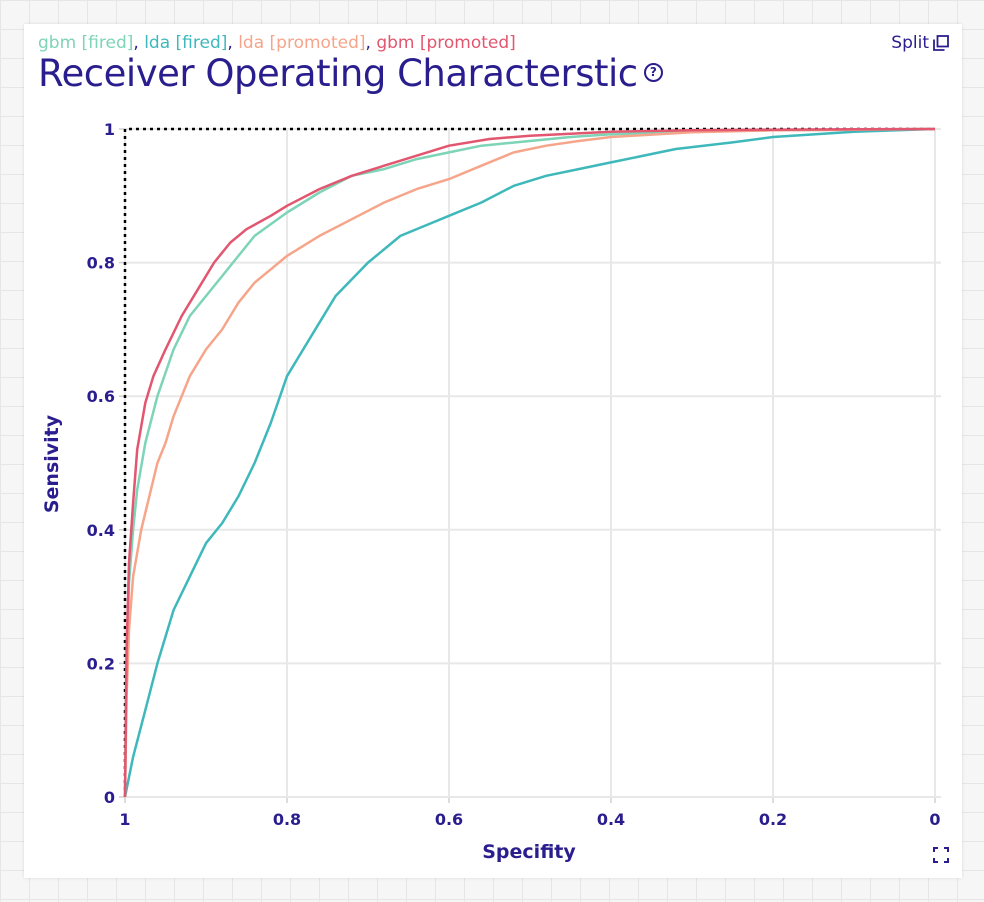 The height and width of the screenshot is (902, 984). Describe the element at coordinates (109, 129) in the screenshot. I see `y-tick-label: 1` at that location.